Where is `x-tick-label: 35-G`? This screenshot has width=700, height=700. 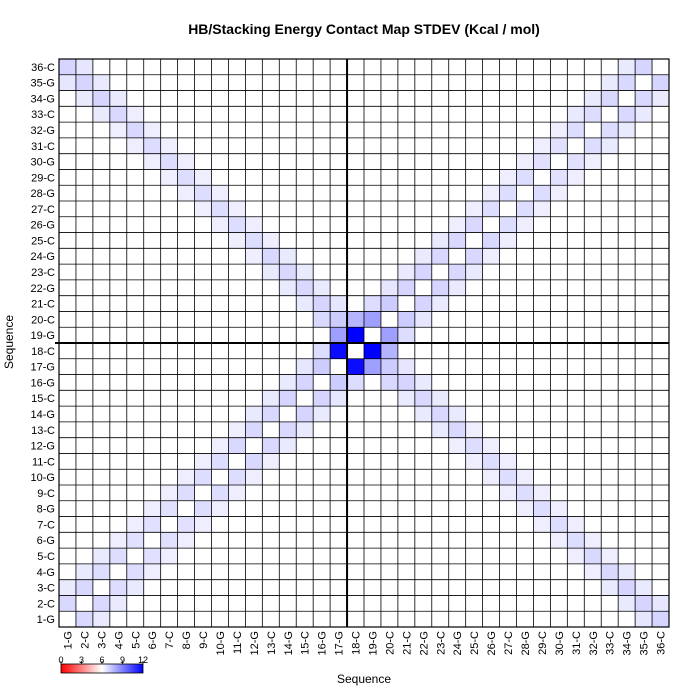
x-tick-label: 35-G is located at coordinates (645, 643).